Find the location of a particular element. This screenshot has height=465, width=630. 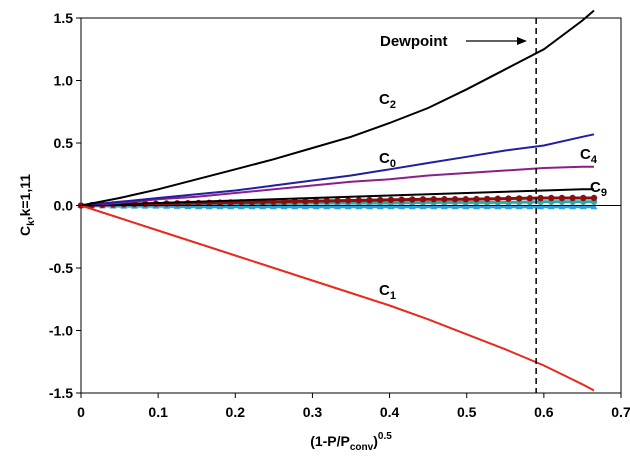

series-label-c1: C1 is located at coordinates (387, 292).